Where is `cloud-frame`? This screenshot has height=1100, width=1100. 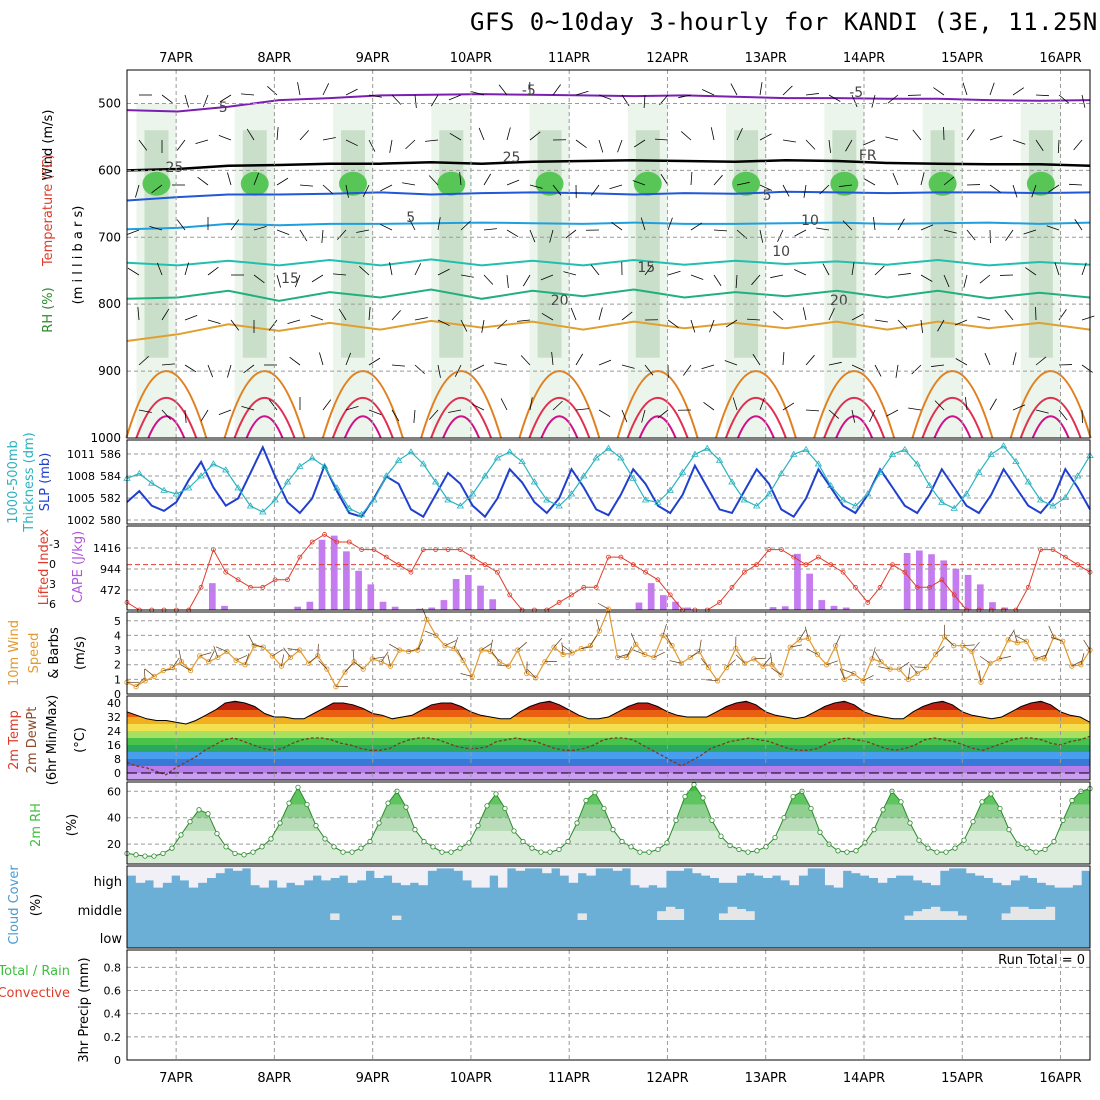
cloud-frame is located at coordinates (608, 907).